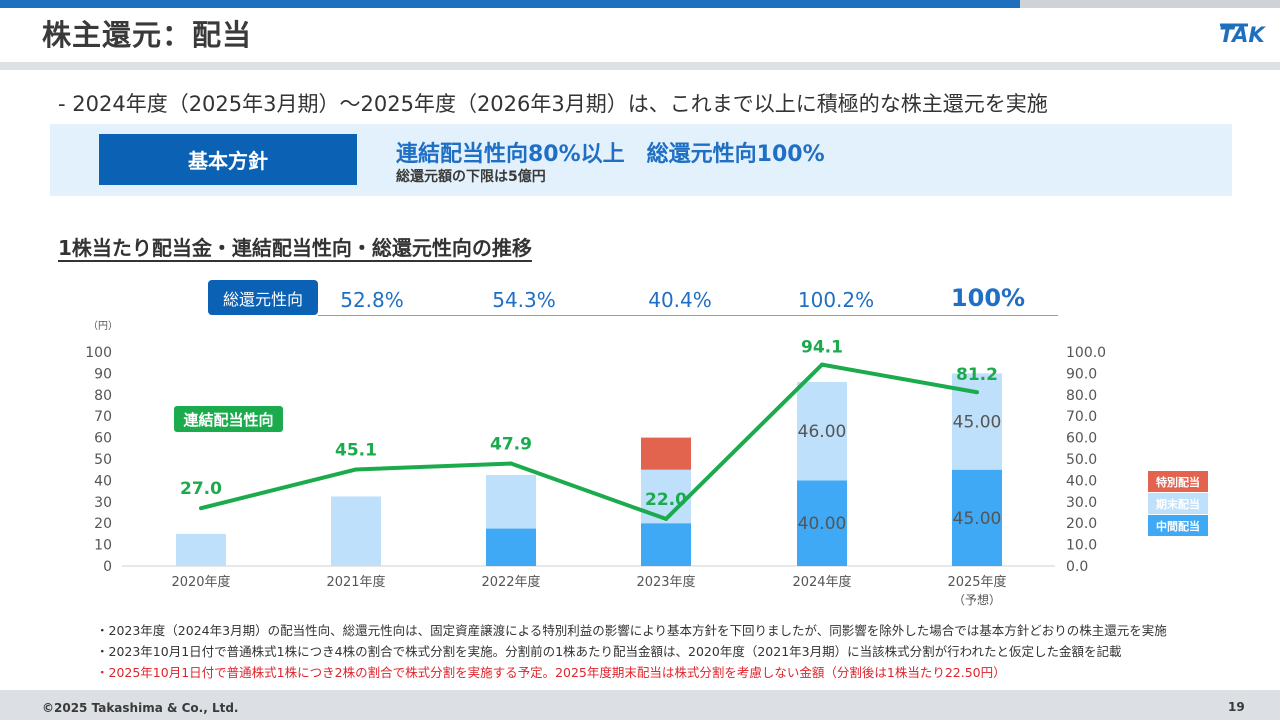 The image size is (1280, 720). What do you see at coordinates (822, 348) in the screenshot?
I see `payout-ratio-label: 94.1` at bounding box center [822, 348].